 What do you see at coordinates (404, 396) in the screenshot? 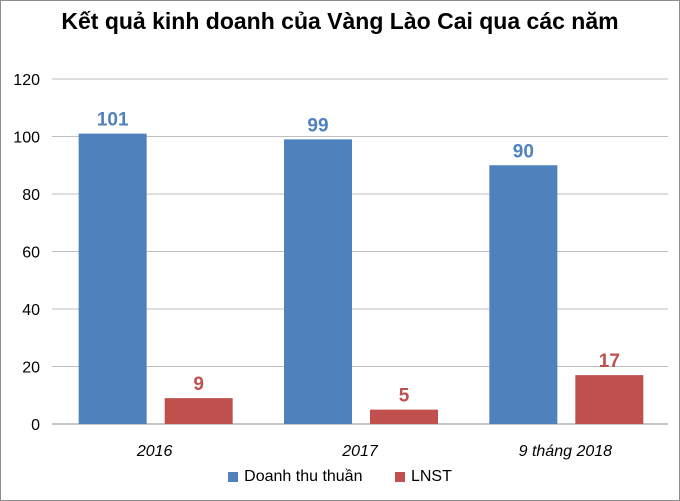
I see `data-label: 5` at bounding box center [404, 396].